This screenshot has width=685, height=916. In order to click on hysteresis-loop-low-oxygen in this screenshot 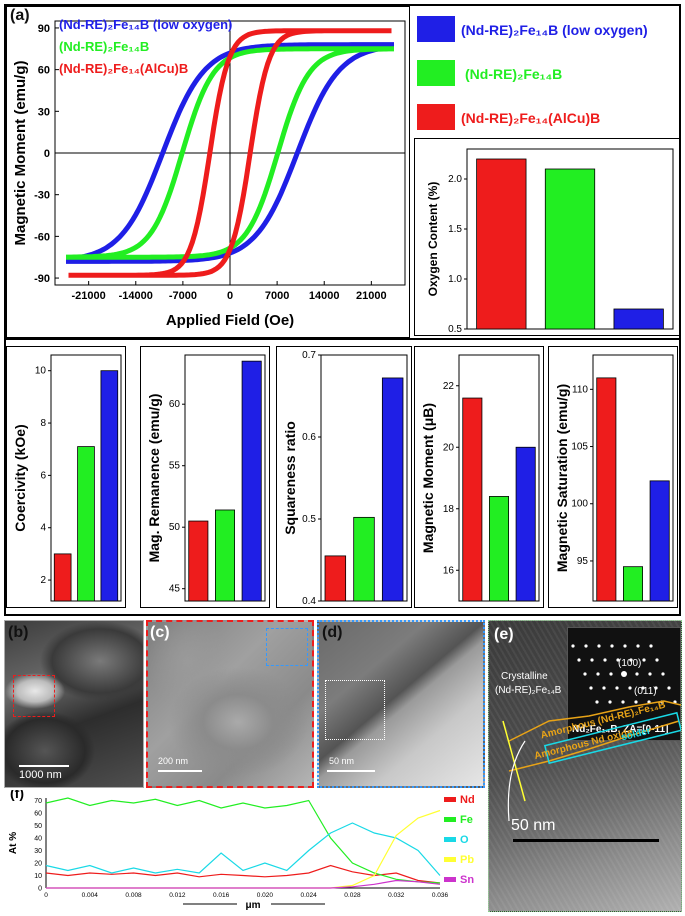, I will do `click(230, 153)`.